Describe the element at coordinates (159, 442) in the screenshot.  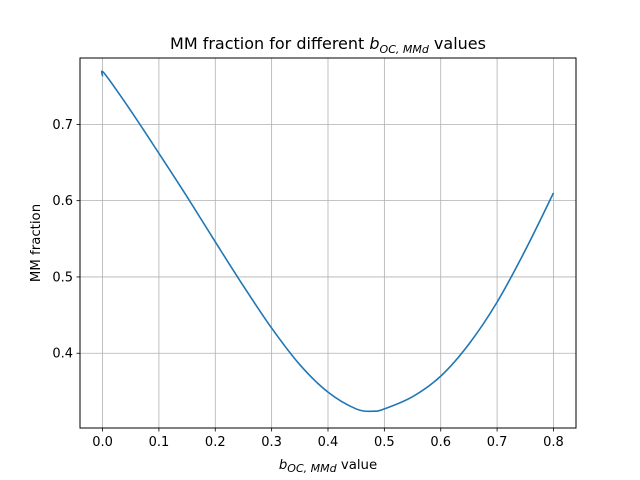
I see `x-tick-label: 0.1` at that location.